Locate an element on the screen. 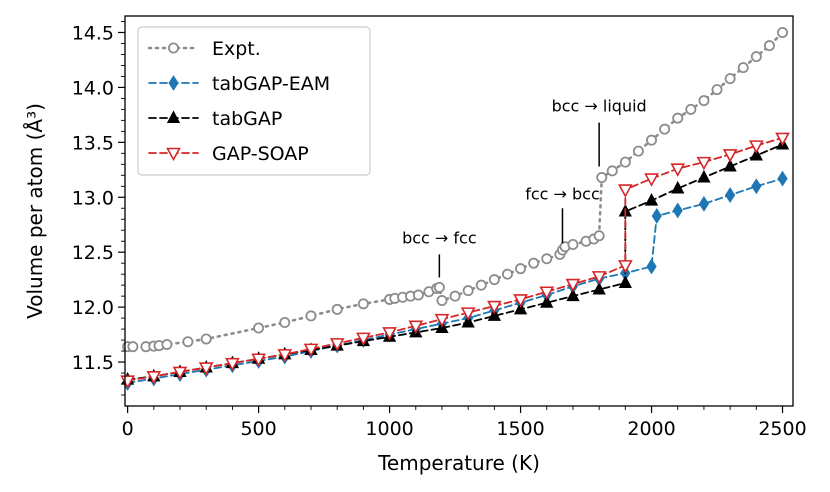  y-tick-label: 14.0 is located at coordinates (93, 88).